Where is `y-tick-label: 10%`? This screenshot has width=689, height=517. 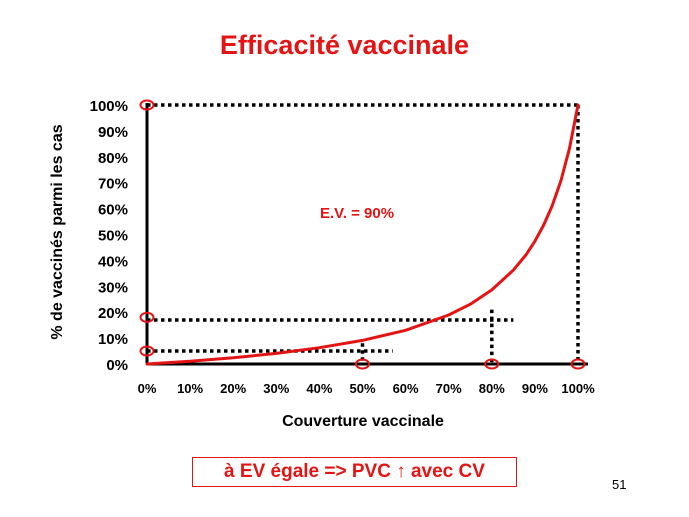
y-tick-label: 10% is located at coordinates (113, 339).